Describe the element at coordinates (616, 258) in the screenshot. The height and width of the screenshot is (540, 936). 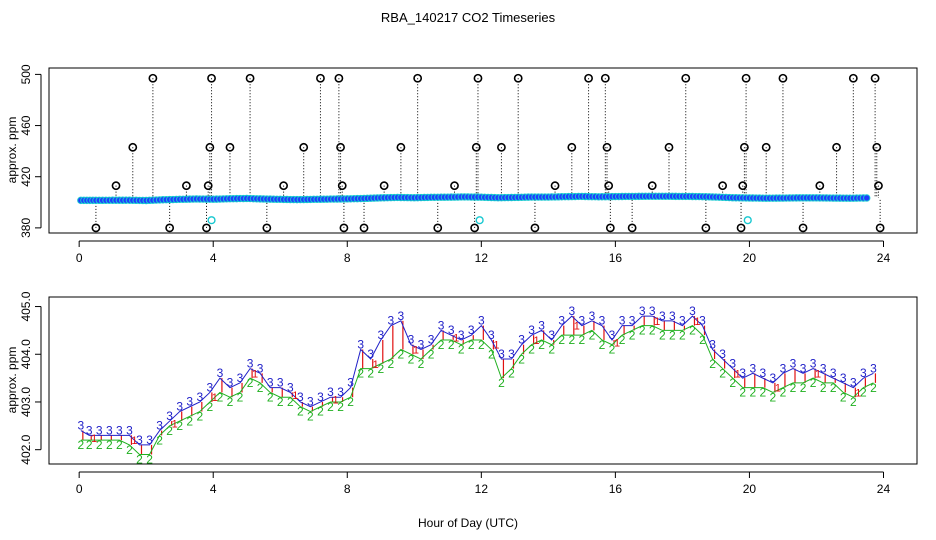
I see `x-tick-label: 16` at that location.